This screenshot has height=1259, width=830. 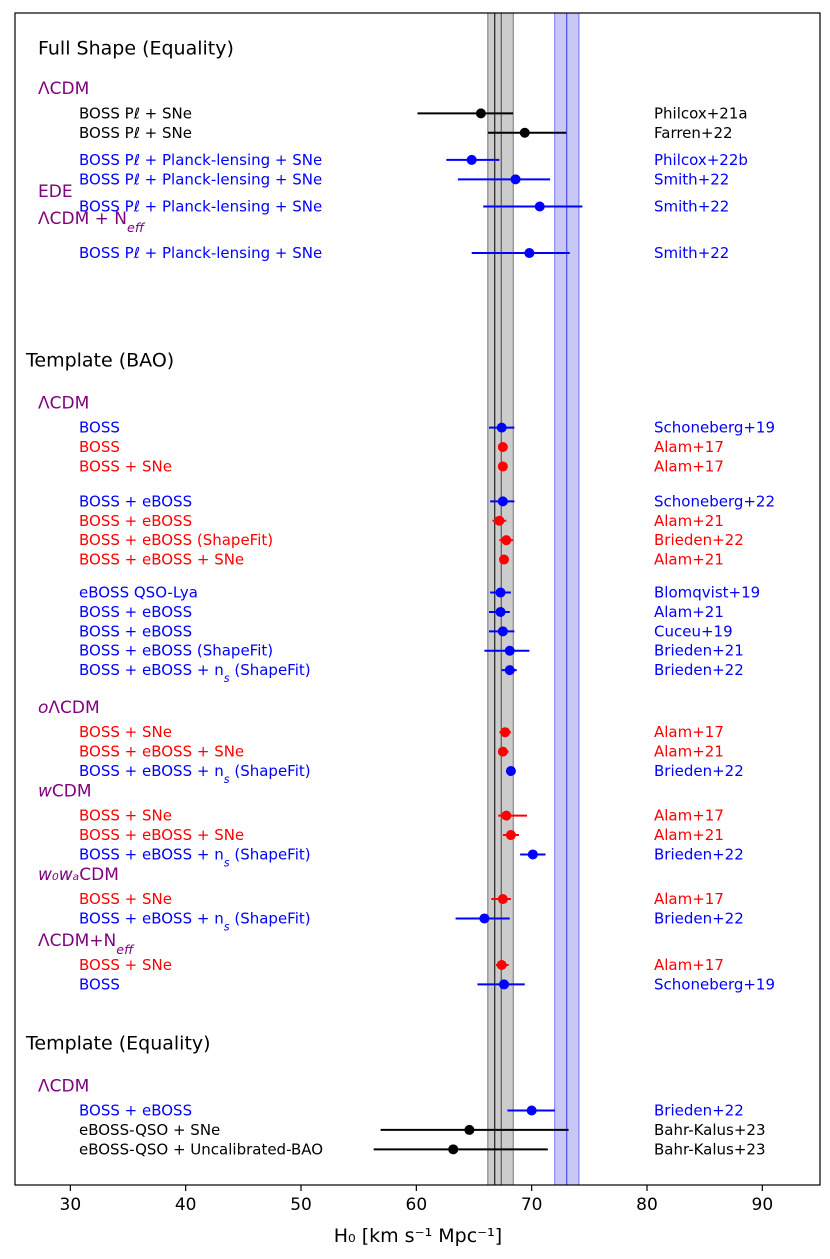 What do you see at coordinates (533, 599) in the screenshot?
I see `reference-bands` at bounding box center [533, 599].